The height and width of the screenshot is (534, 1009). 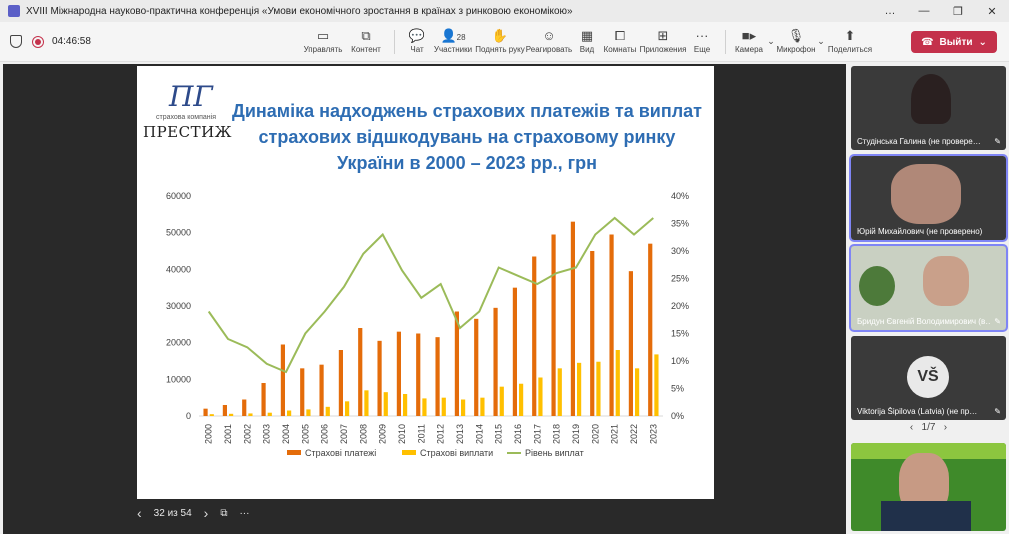 I want to click on leave-options-chevron-icon: ⌄, so click(x=982, y=42).